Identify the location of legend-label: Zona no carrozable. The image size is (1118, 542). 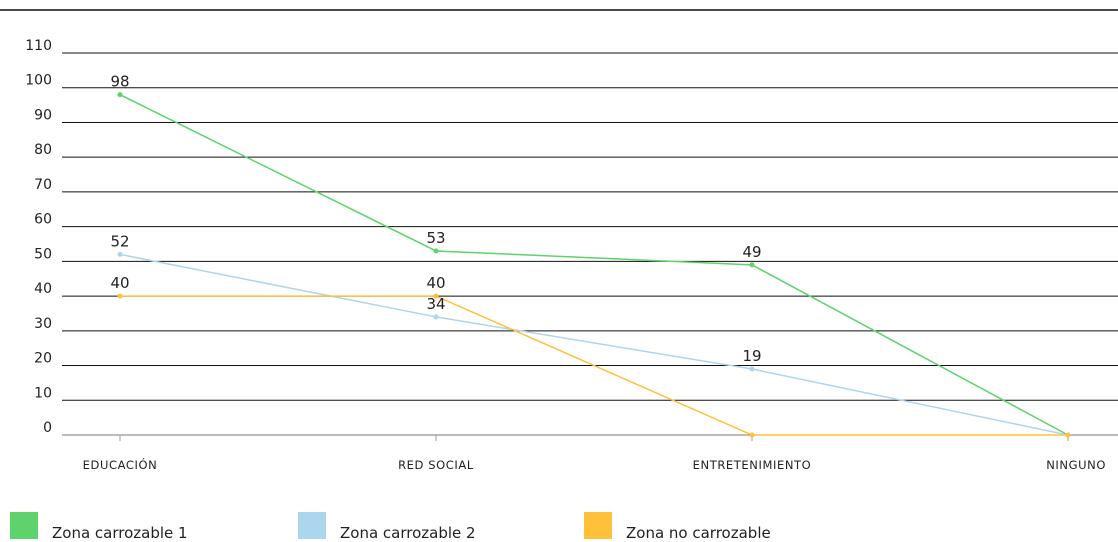
(698, 533).